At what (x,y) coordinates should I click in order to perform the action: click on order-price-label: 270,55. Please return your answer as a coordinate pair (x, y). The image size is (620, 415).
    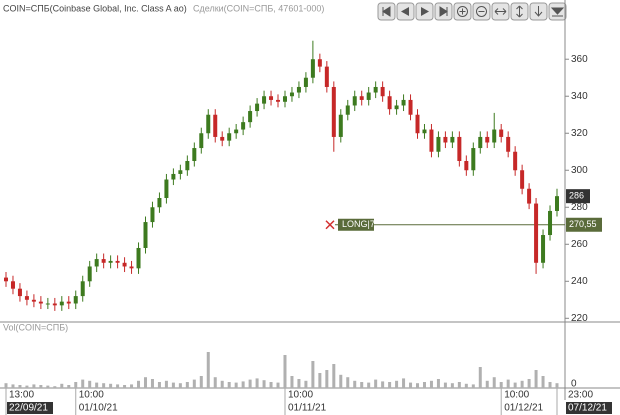
    Looking at the image, I should click on (583, 224).